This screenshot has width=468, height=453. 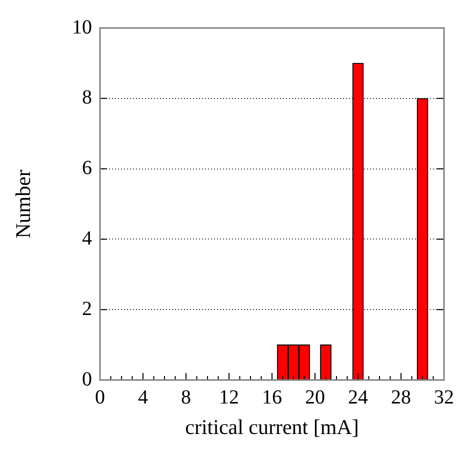 I want to click on x-tick-label: 32, so click(x=444, y=397).